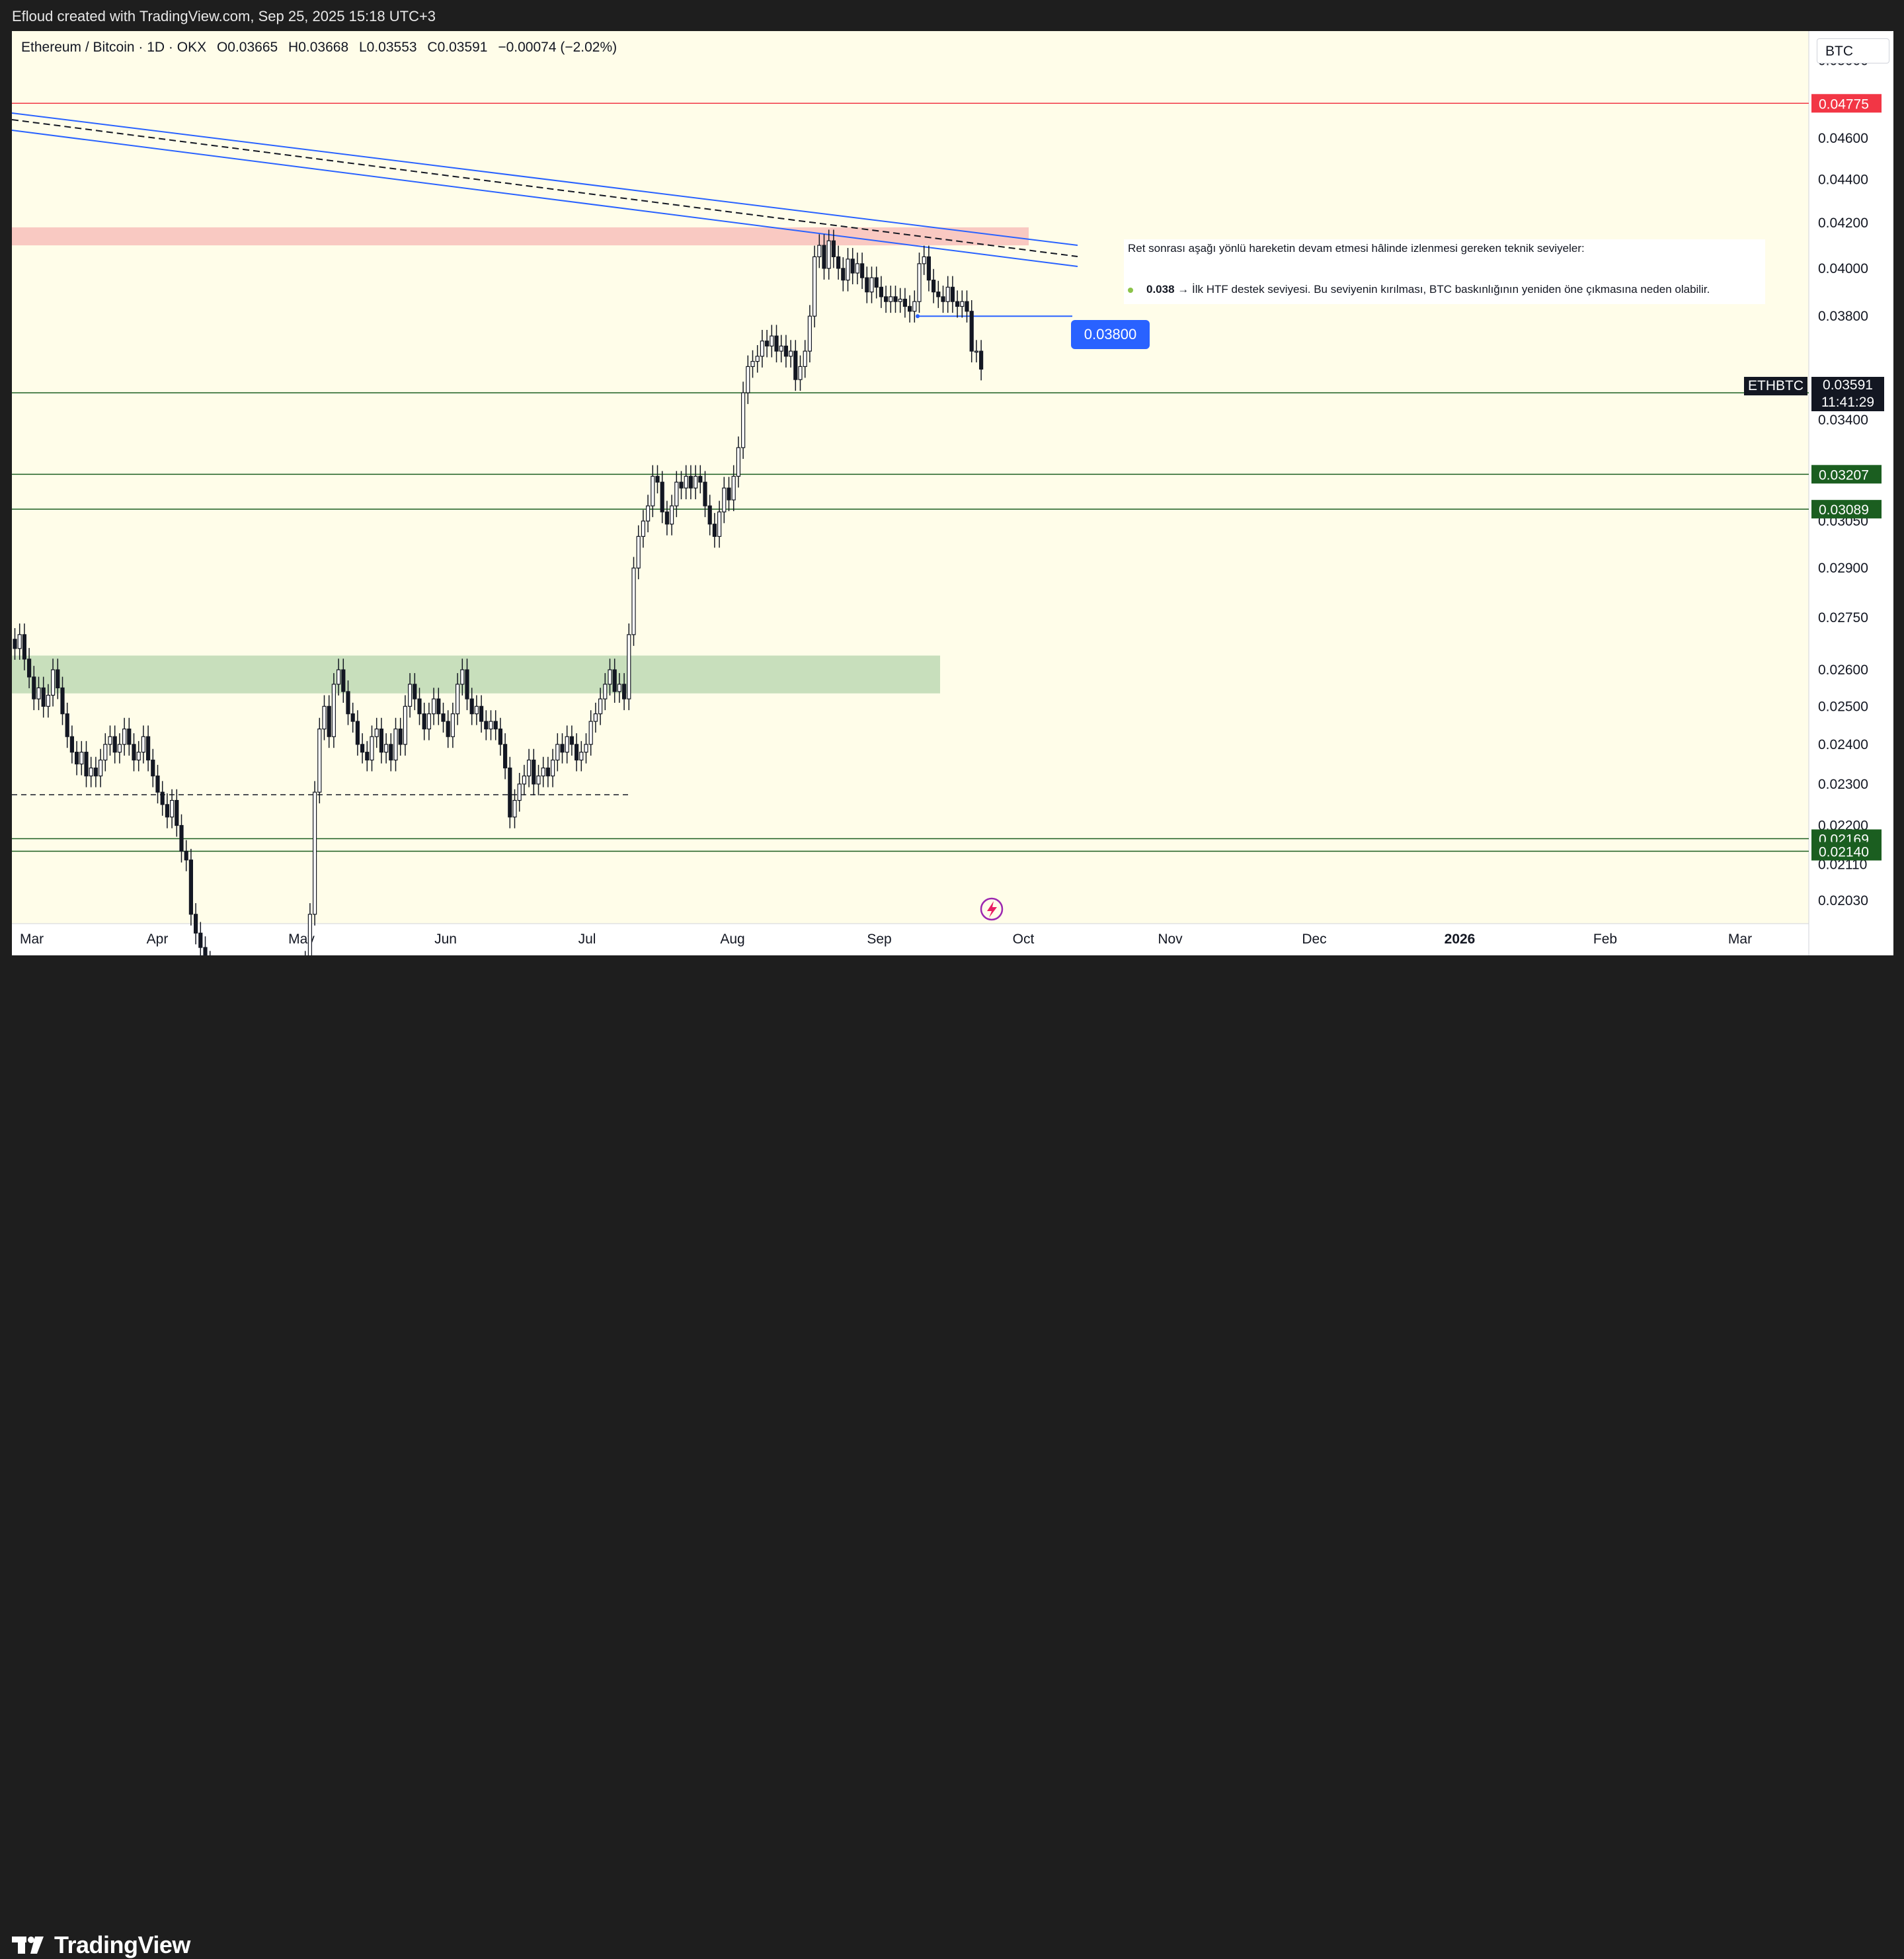 The image size is (1904, 1959). What do you see at coordinates (1844, 852) in the screenshot?
I see `level-tag-label-5: 0.02140` at bounding box center [1844, 852].